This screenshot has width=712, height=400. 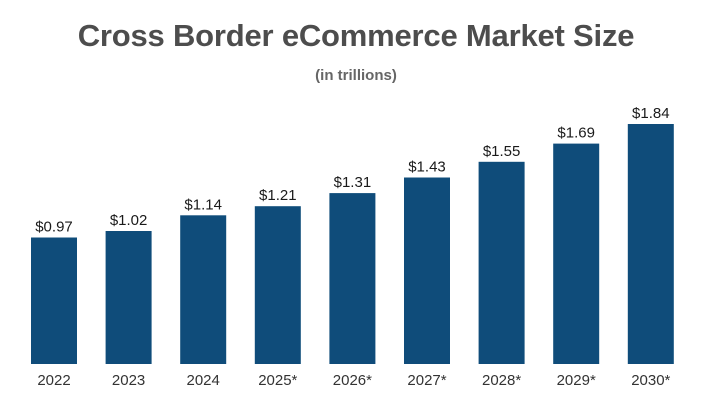 I want to click on data-label-2028-projected: $1.55, so click(x=502, y=151).